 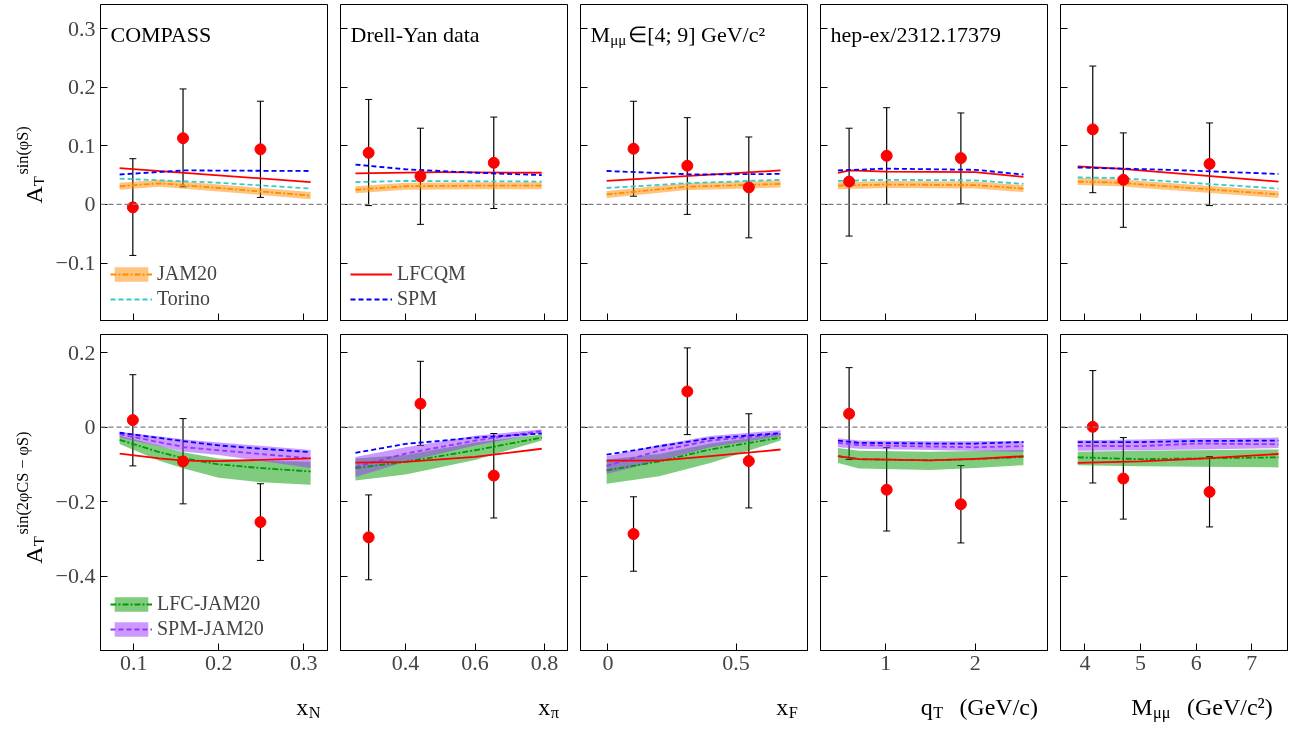 What do you see at coordinates (82, 145) in the screenshot?
I see `y-tick-label: 0.1` at bounding box center [82, 145].